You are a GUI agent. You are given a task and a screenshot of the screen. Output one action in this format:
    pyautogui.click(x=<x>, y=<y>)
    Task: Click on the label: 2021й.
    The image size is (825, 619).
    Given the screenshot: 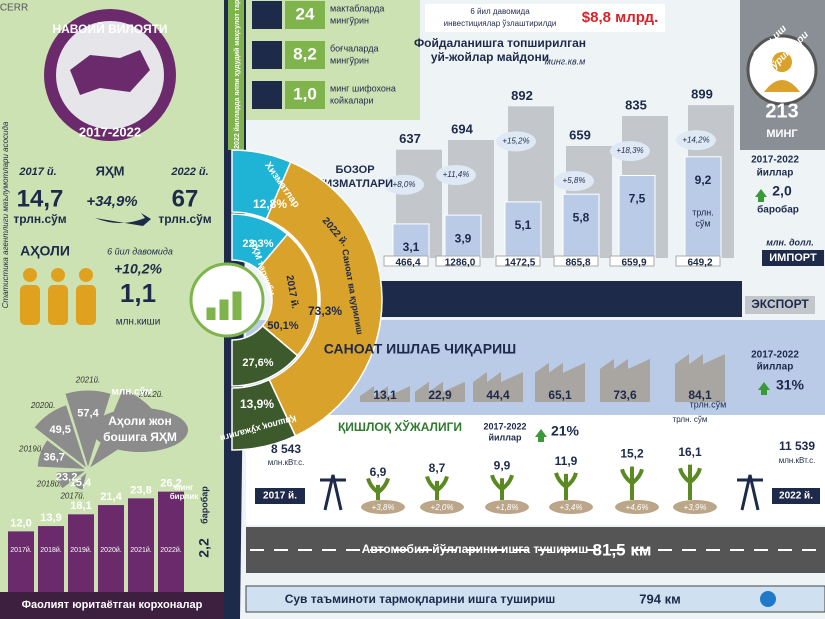 What is the action you would take?
    pyautogui.click(x=140, y=550)
    